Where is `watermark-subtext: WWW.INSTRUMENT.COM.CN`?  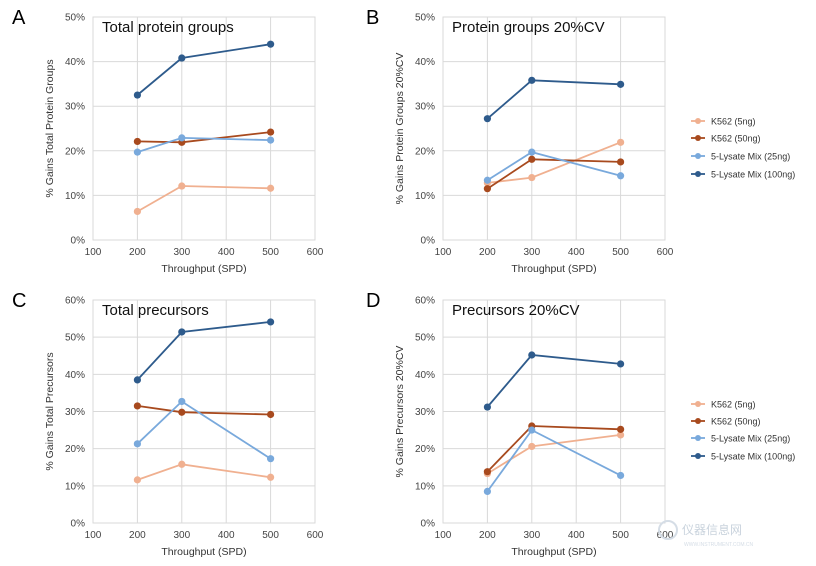 watermark-subtext: WWW.INSTRUMENT.COM.CN is located at coordinates (719, 545).